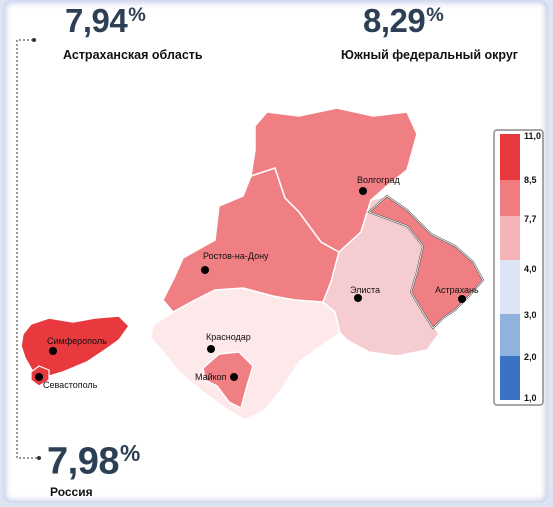 This screenshot has width=553, height=507. I want to click on city-simferopol-label: Симферополь, so click(77, 341).